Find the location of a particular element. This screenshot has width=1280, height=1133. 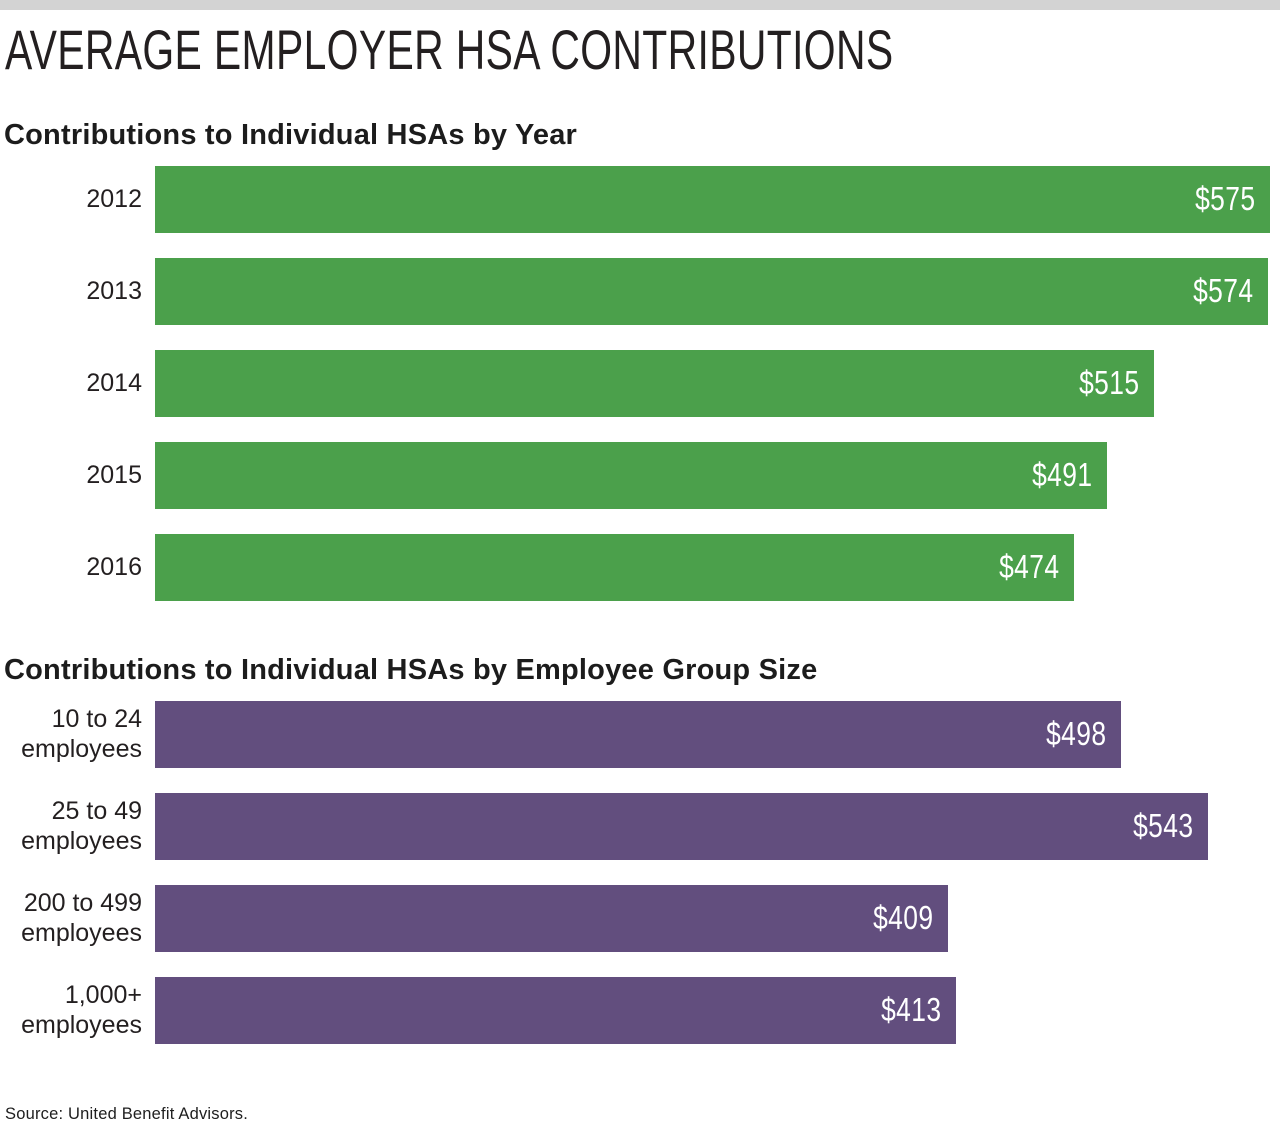

bar-row: 2014 $515 is located at coordinates (640, 383).